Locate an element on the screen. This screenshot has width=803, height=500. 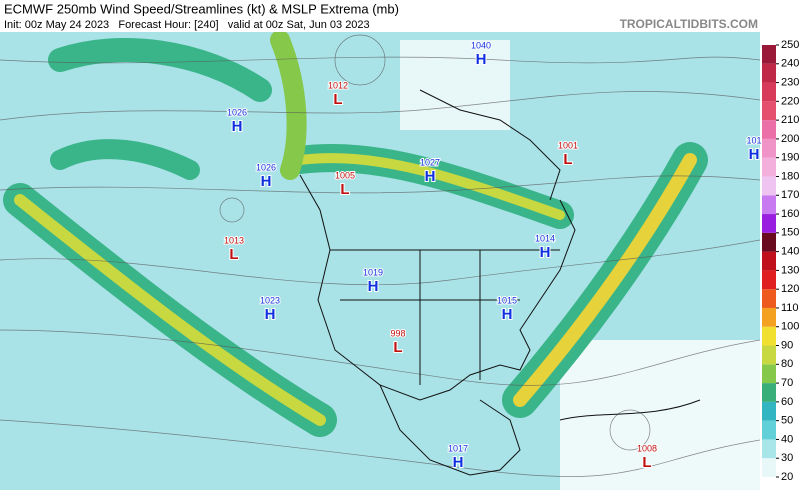
colorbar-label: 40 is located at coordinates (787, 439).